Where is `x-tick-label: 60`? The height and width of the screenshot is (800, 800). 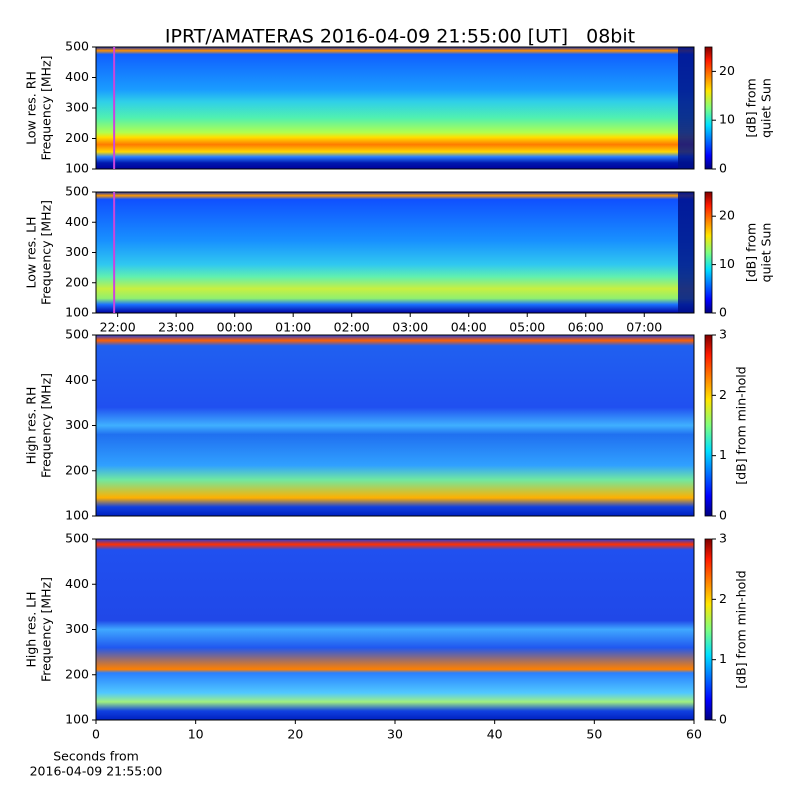
x-tick-label: 60 is located at coordinates (694, 734).